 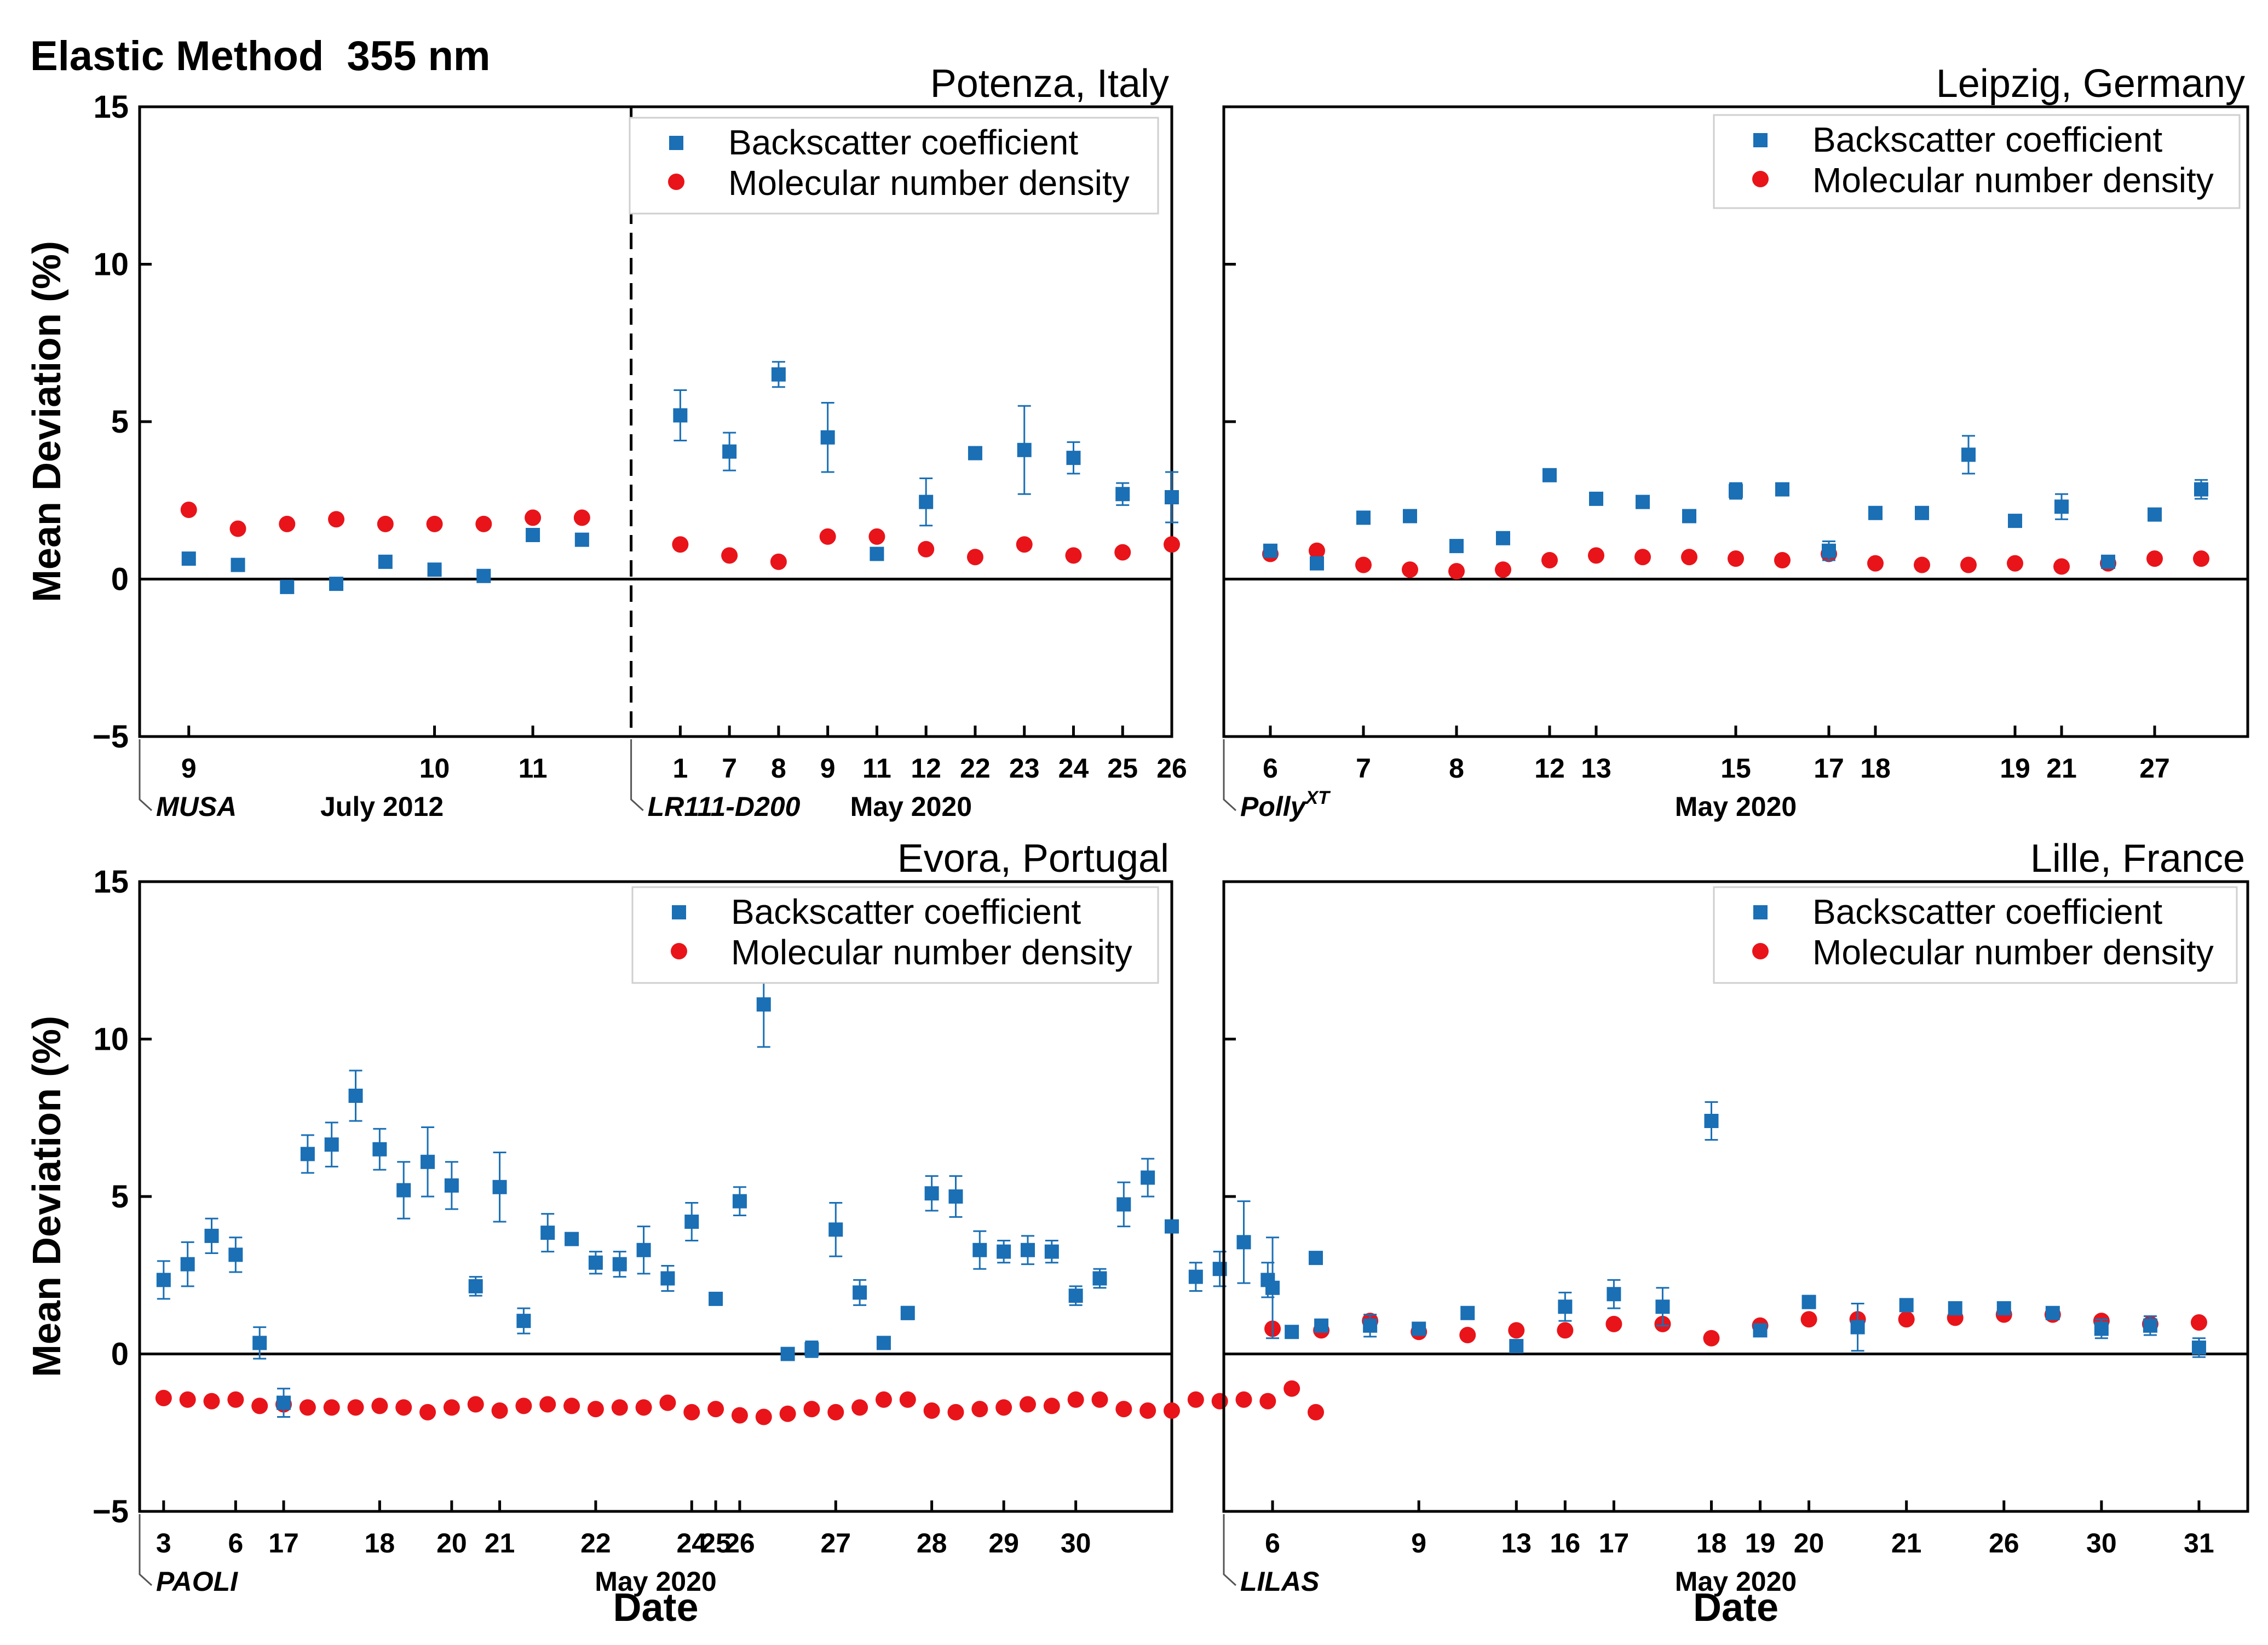 What do you see at coordinates (932, 1543) in the screenshot?
I see `x-tick-label: 28` at bounding box center [932, 1543].